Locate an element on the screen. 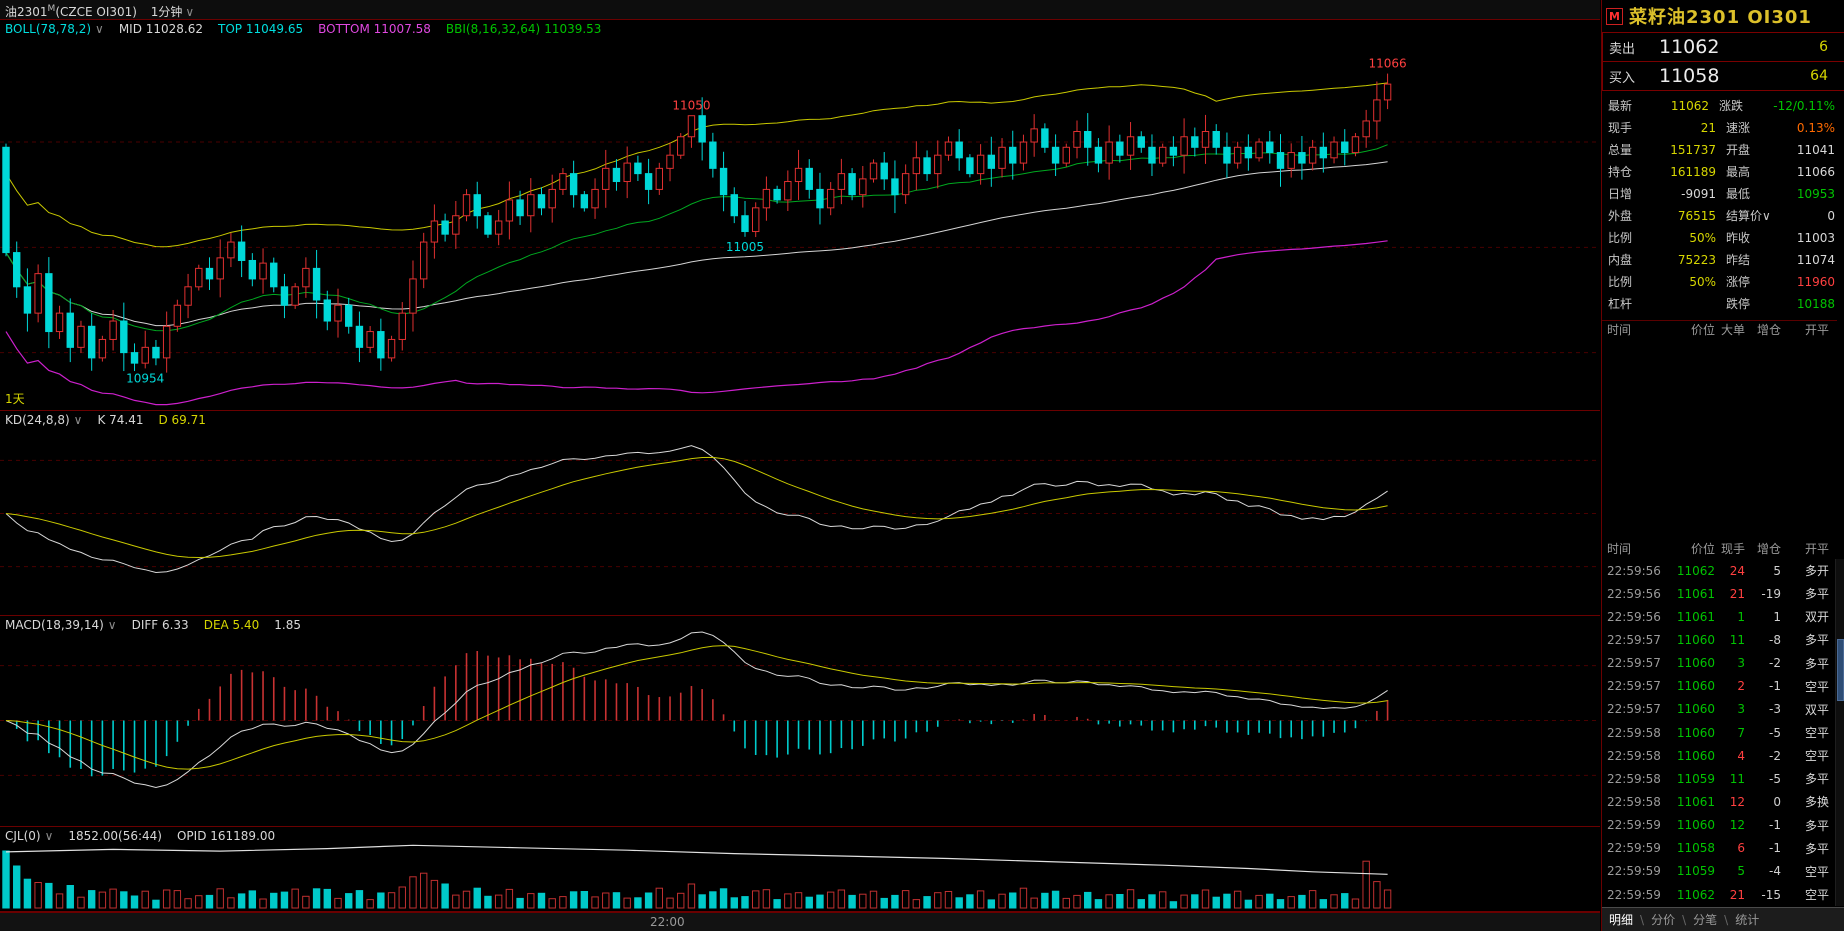  stat-label: 速涨 is located at coordinates (1738, 128).